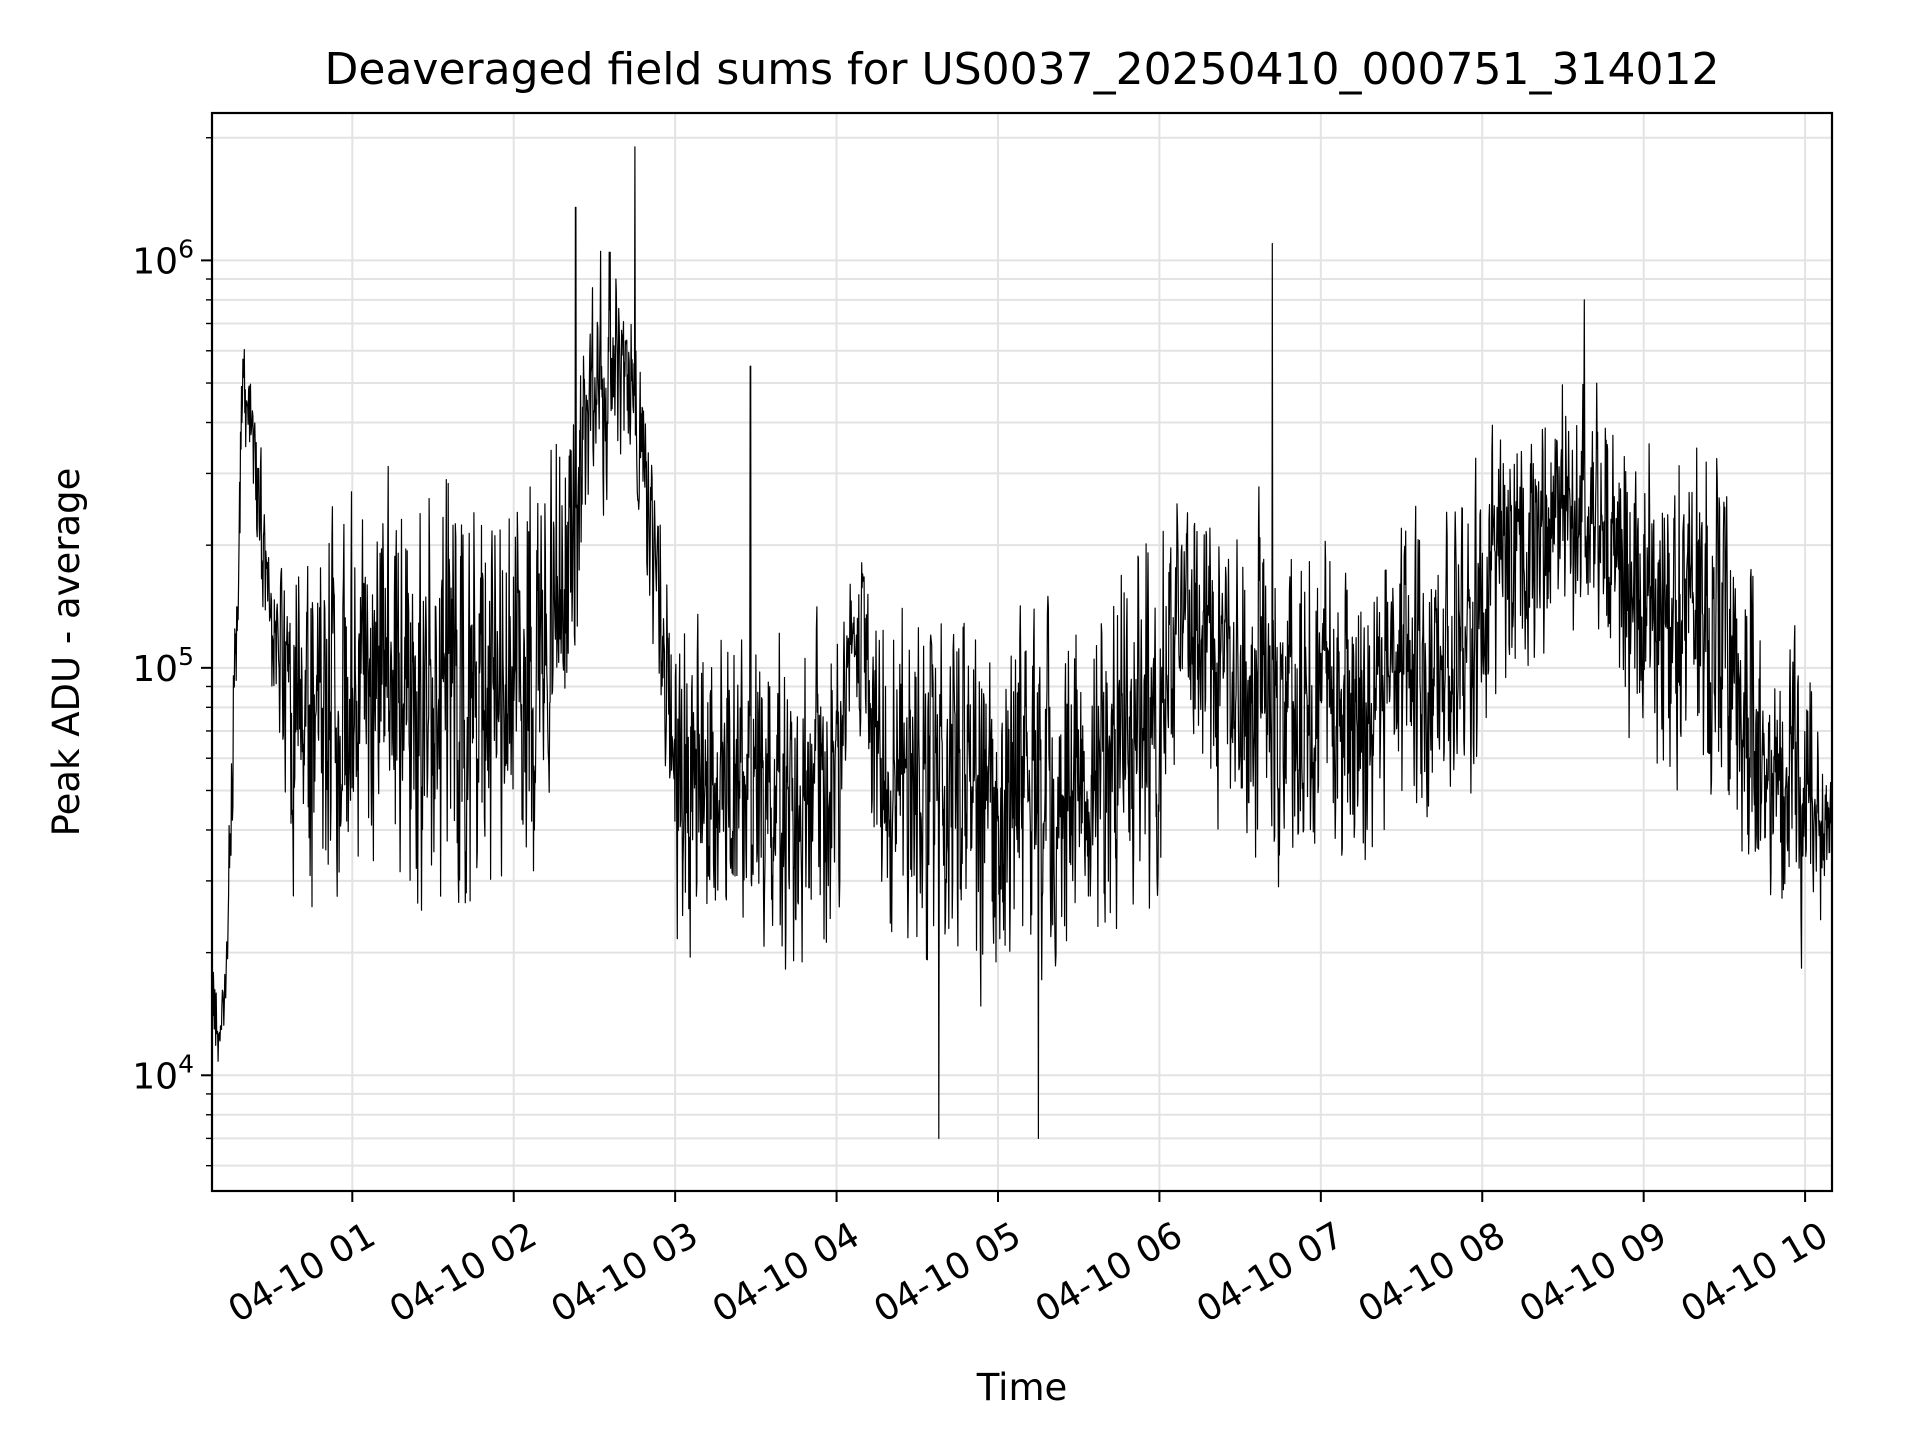 The image size is (1920, 1440). What do you see at coordinates (163, 666) in the screenshot?
I see `y-tick-label: 10⁵` at bounding box center [163, 666].